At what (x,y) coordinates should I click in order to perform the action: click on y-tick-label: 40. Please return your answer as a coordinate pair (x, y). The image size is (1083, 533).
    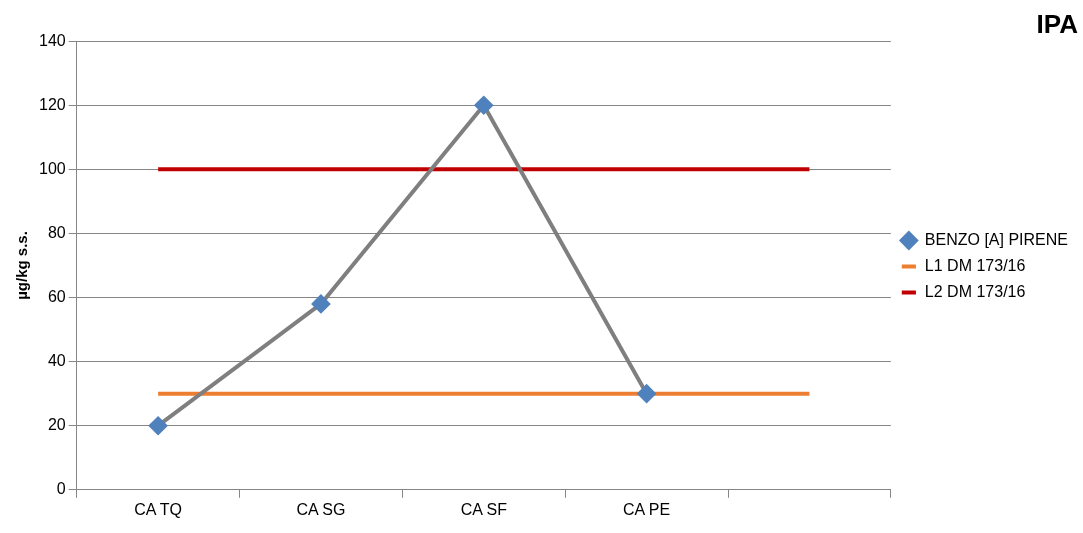
    Looking at the image, I should click on (56, 361).